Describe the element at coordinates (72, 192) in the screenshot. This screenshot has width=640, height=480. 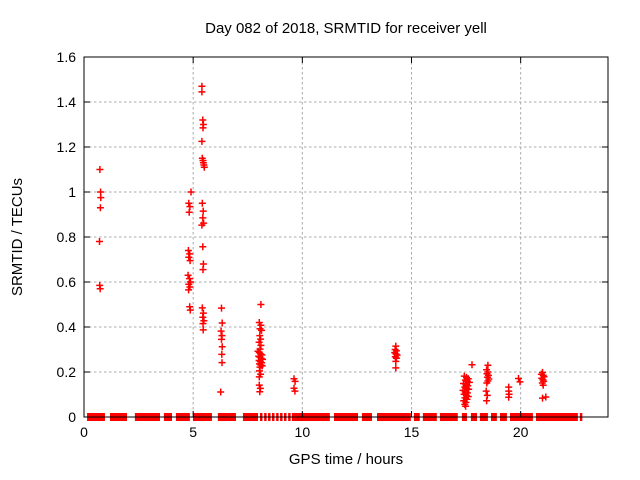
I see `y-tick-label: 1` at that location.